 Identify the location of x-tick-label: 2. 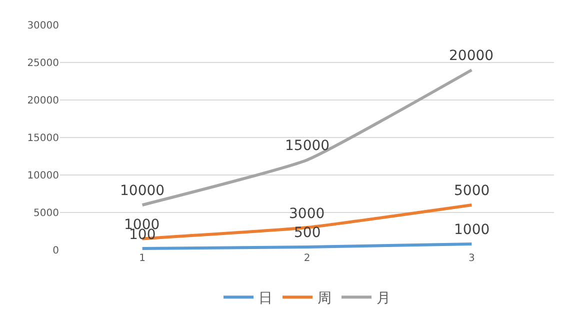
(307, 258).